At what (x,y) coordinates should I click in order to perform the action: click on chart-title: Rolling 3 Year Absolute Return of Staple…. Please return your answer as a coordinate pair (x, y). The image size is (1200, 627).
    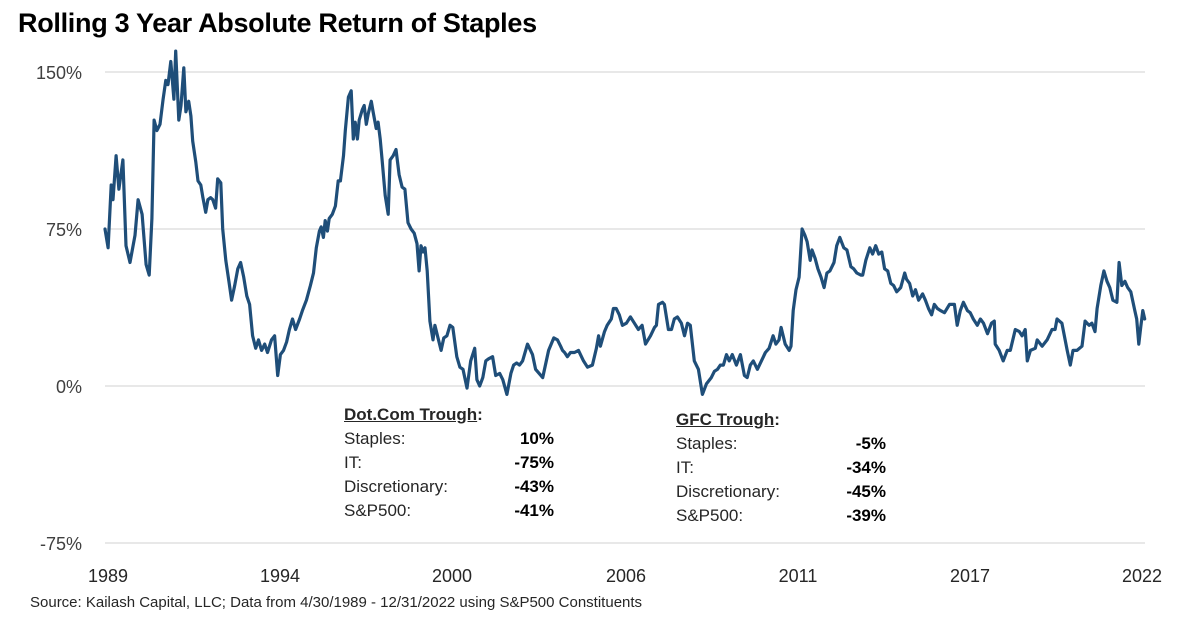
    Looking at the image, I should click on (277, 23).